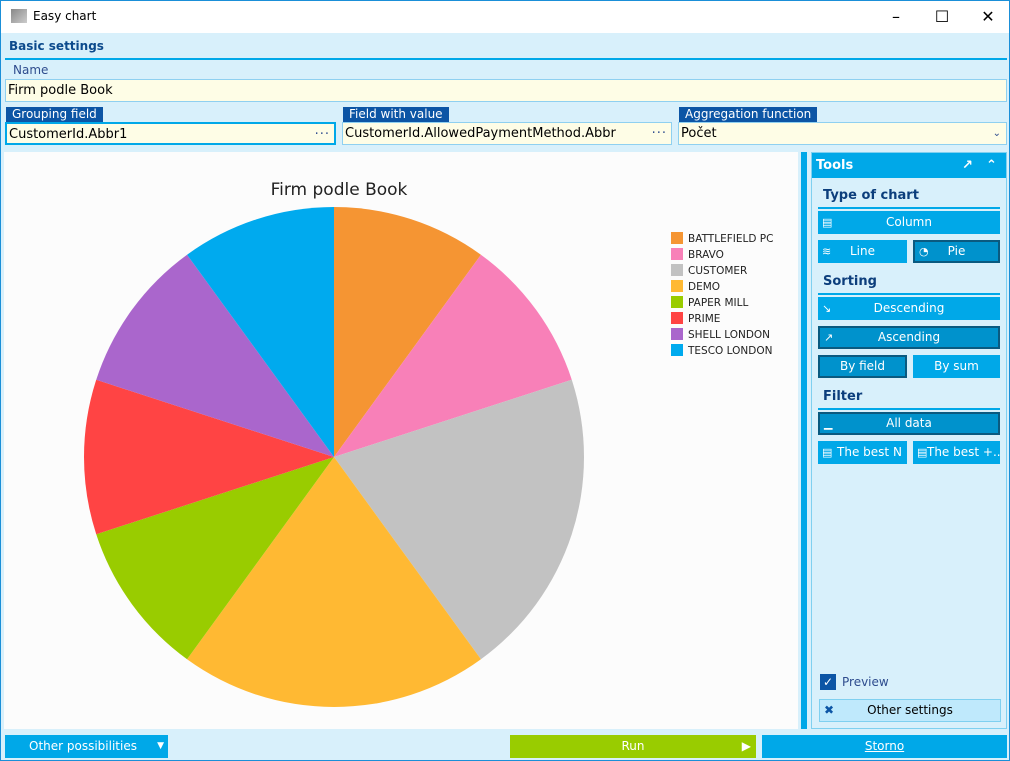 Image resolution: width=1010 pixels, height=761 pixels. Describe the element at coordinates (828, 423) in the screenshot. I see `all-data-icon: ▁` at that location.